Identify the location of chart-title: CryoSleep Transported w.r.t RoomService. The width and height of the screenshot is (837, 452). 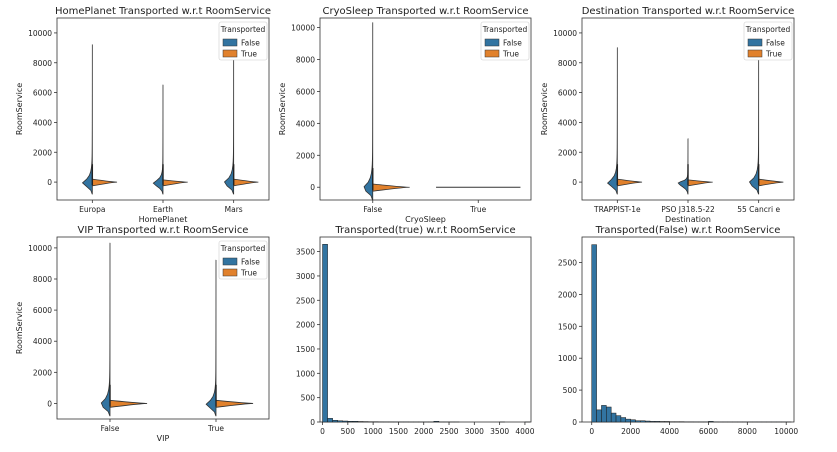
(425, 11).